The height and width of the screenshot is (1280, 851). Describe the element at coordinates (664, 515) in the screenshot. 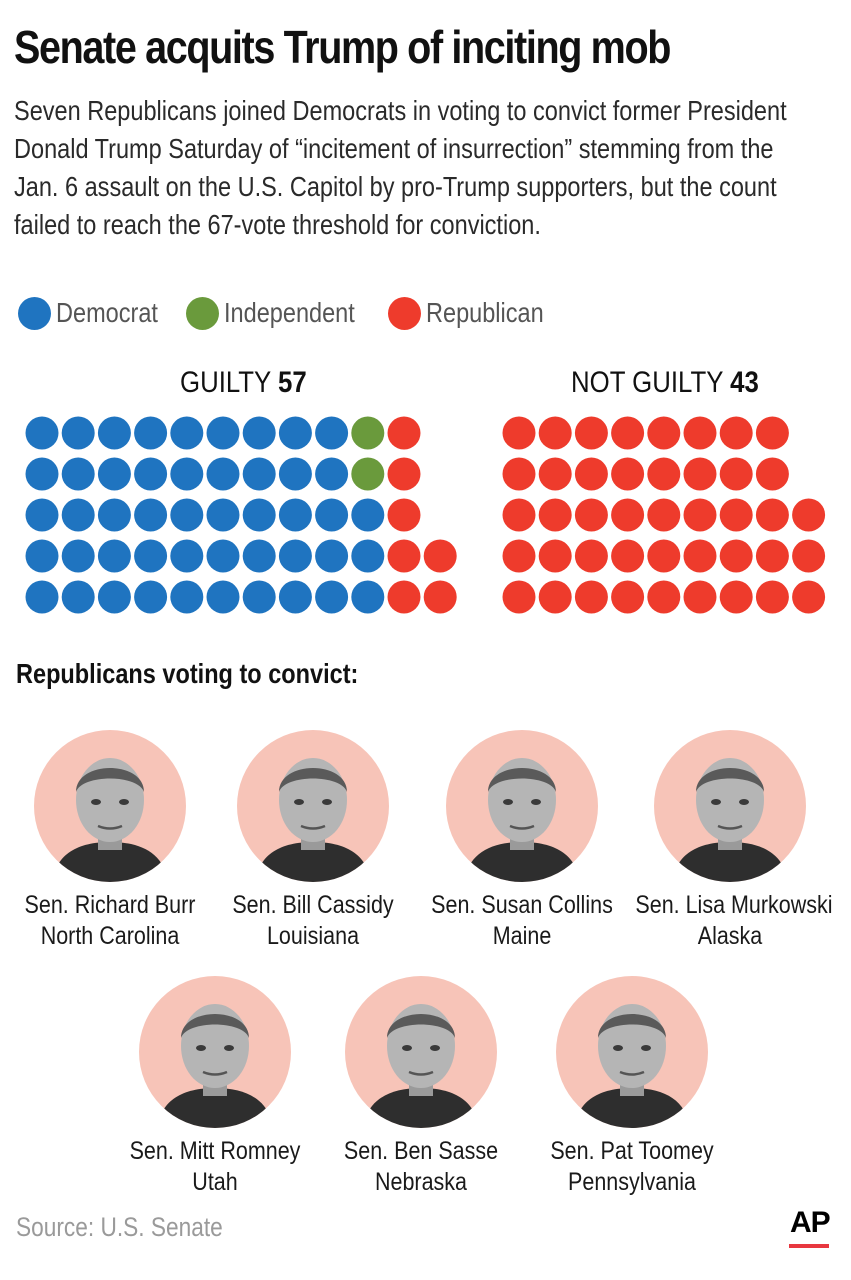

I see `not-guilty-dots` at that location.